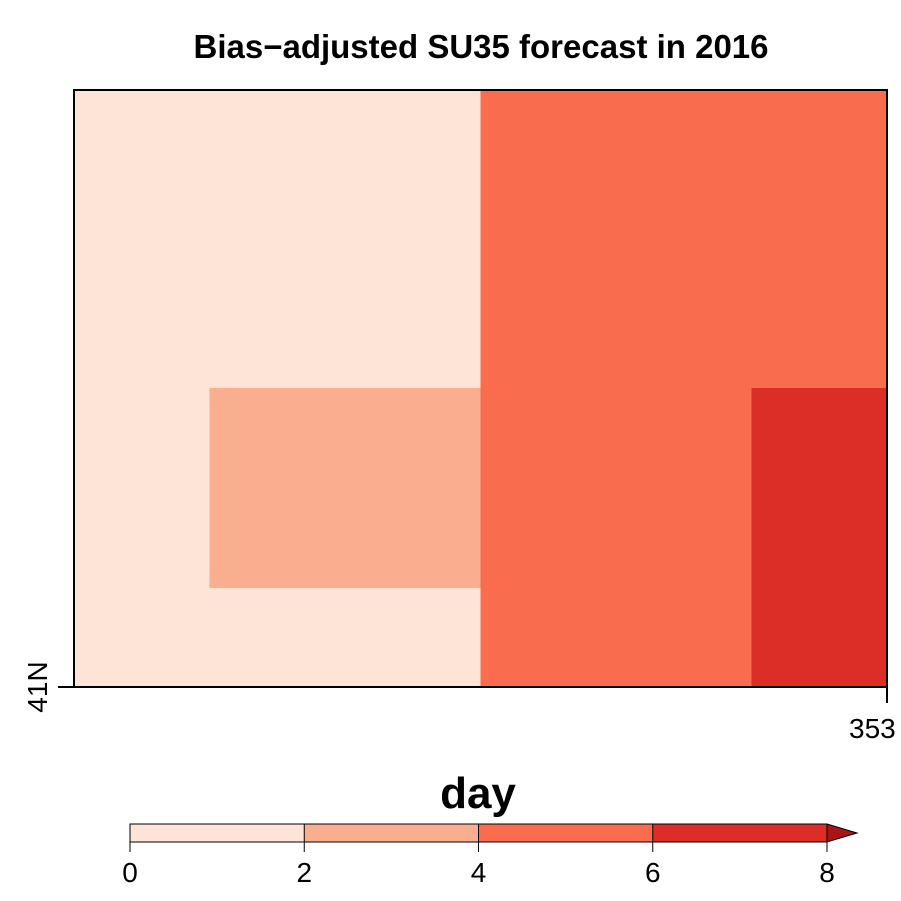  What do you see at coordinates (842, 833) in the screenshot?
I see `colorbar-extension-arrow` at bounding box center [842, 833].